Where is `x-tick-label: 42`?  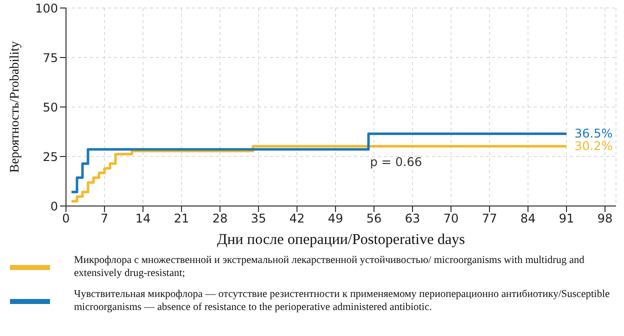
x-tick-label: 42 is located at coordinates (297, 219).